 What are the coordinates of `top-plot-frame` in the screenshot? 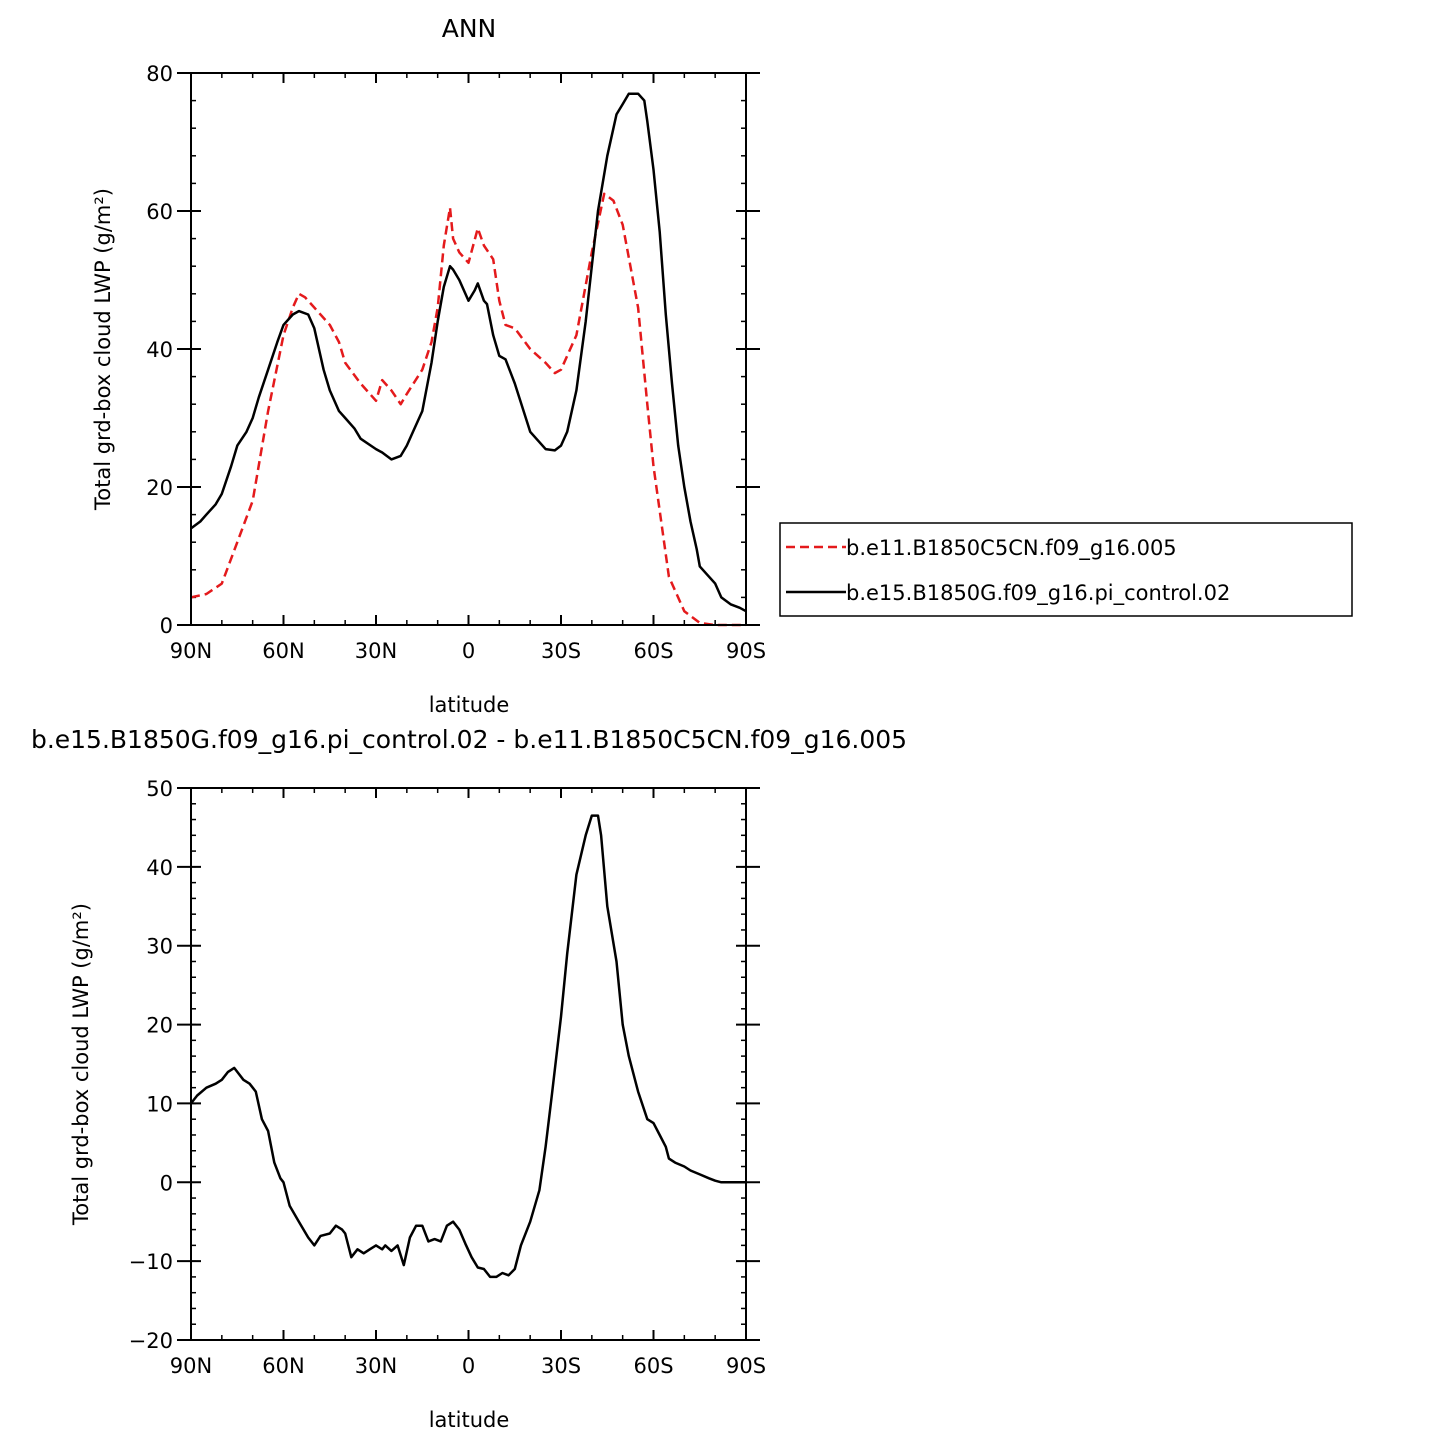 It's located at (468, 349).